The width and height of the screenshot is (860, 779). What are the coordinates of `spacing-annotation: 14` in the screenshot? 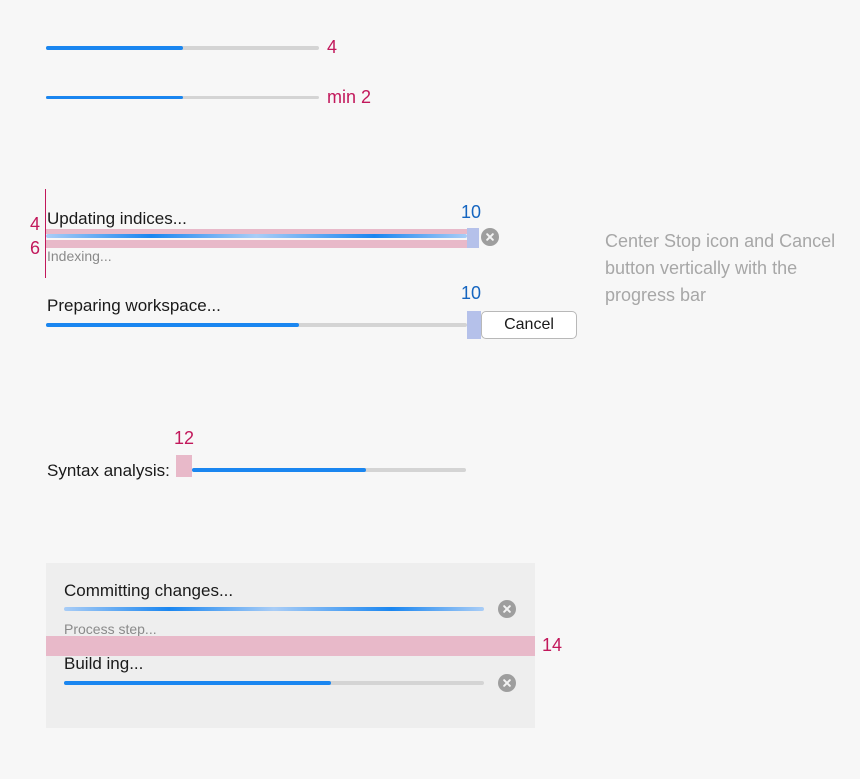 It's located at (552, 645).